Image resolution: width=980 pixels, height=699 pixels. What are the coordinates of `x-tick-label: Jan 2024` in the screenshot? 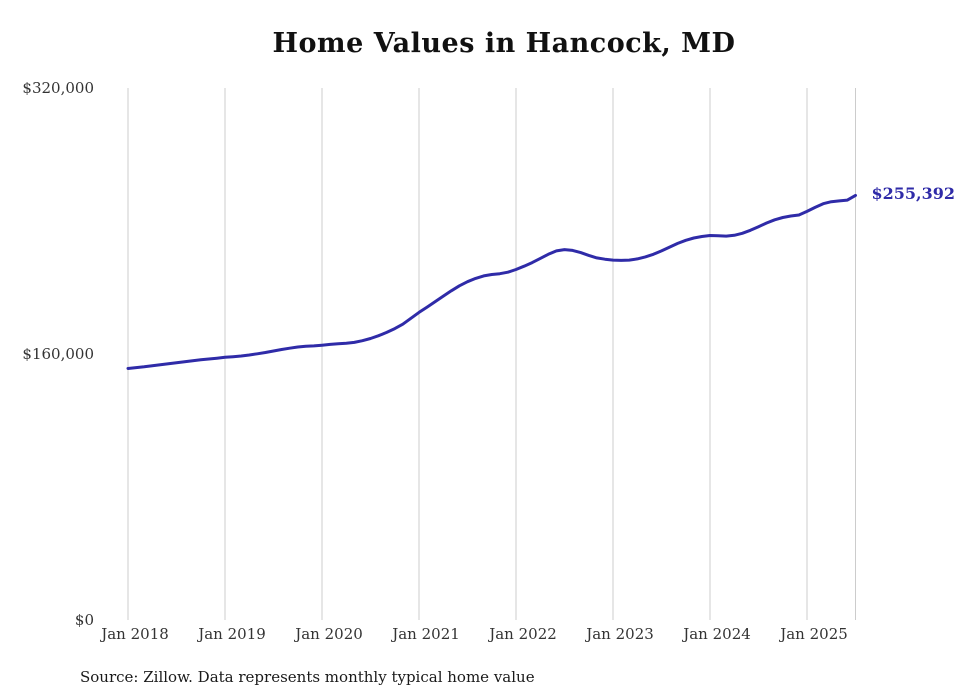 It's located at (717, 634).